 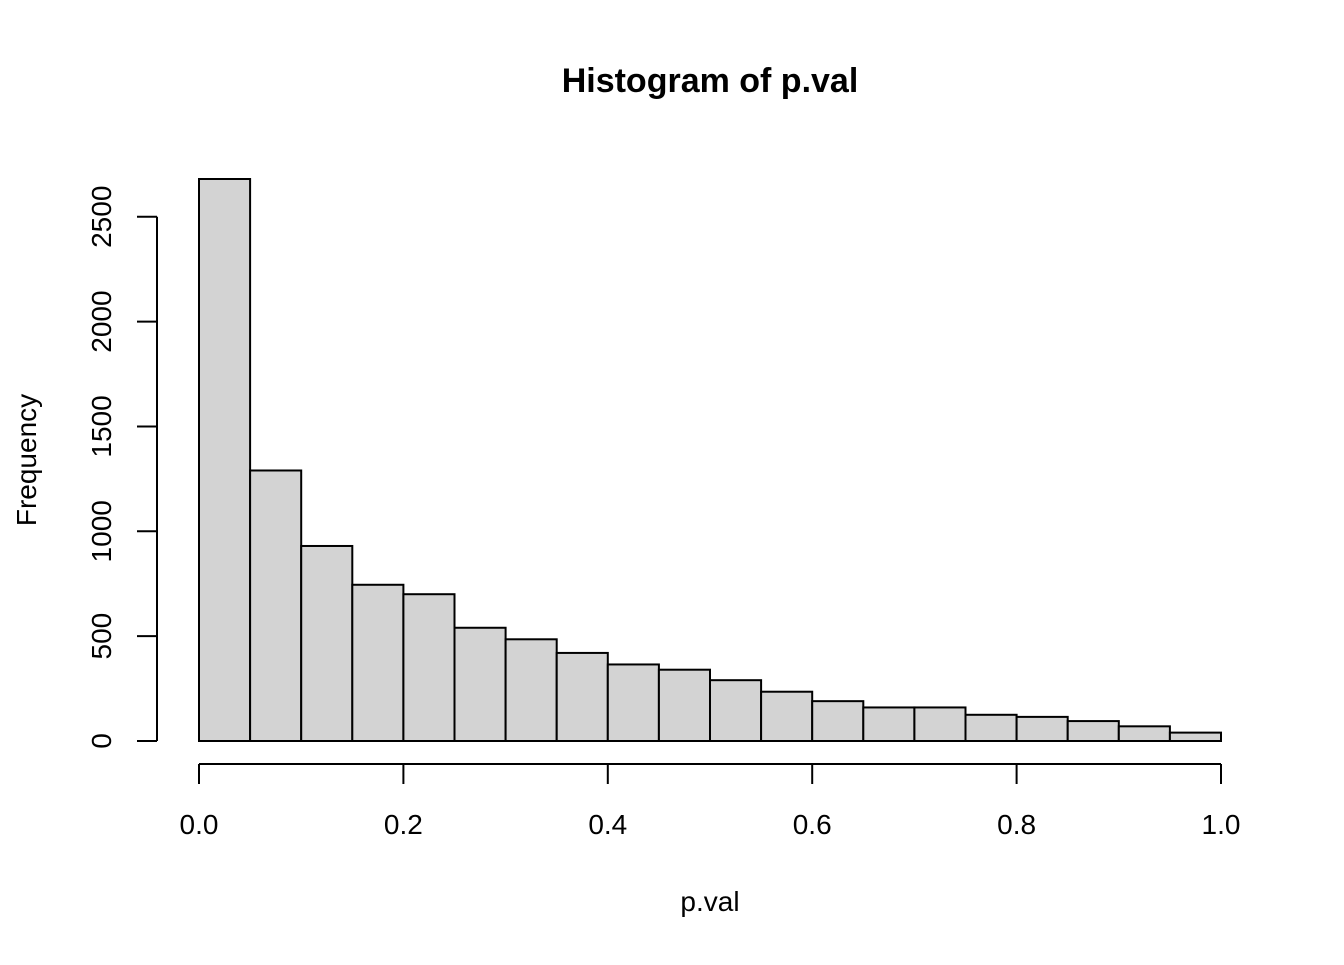 I want to click on chart-title: Histogram of p.val, so click(x=710, y=81).